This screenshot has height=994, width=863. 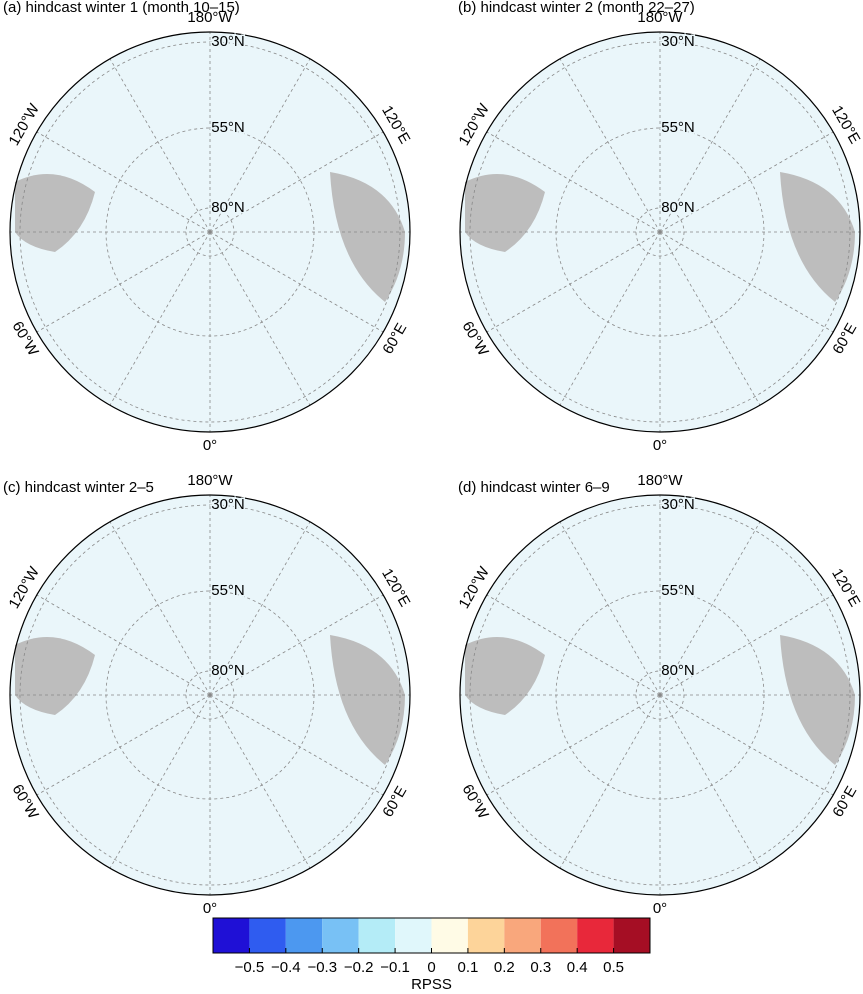 What do you see at coordinates (540, 967) in the screenshot?
I see `colorbar-tick-label: 0.3` at bounding box center [540, 967].